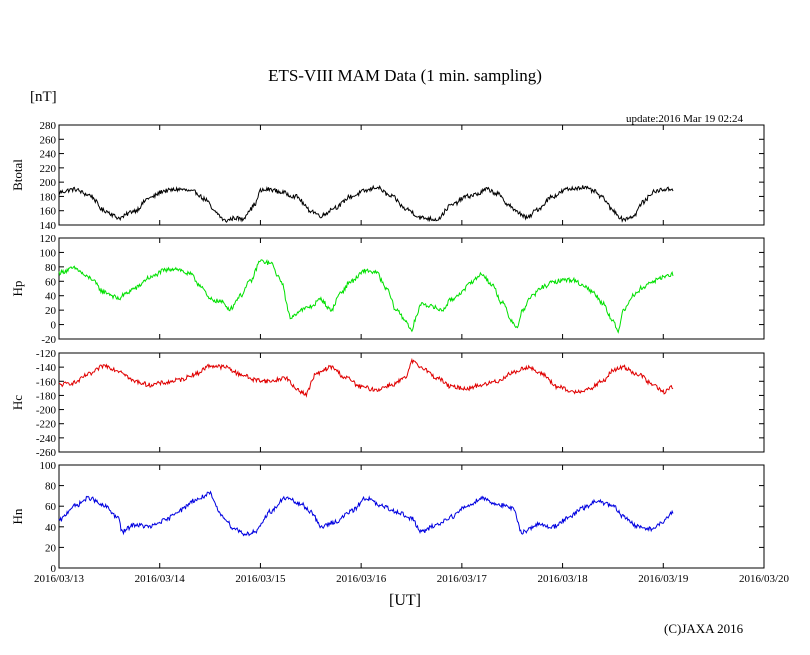  Describe the element at coordinates (43, 97) in the screenshot. I see `y-unit-label: [nT]` at that location.